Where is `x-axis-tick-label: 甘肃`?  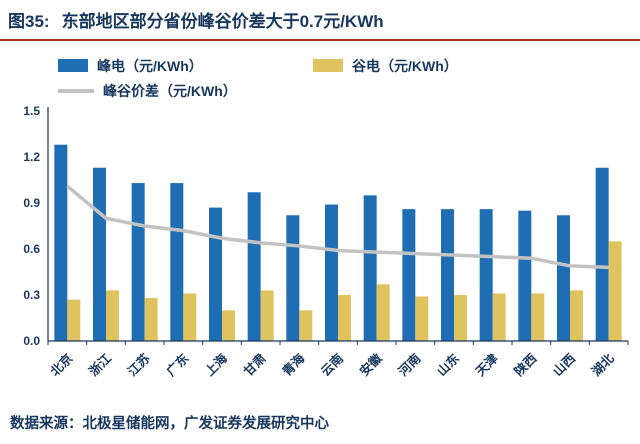 x-axis-tick-label: 甘肃 is located at coordinates (254, 364).